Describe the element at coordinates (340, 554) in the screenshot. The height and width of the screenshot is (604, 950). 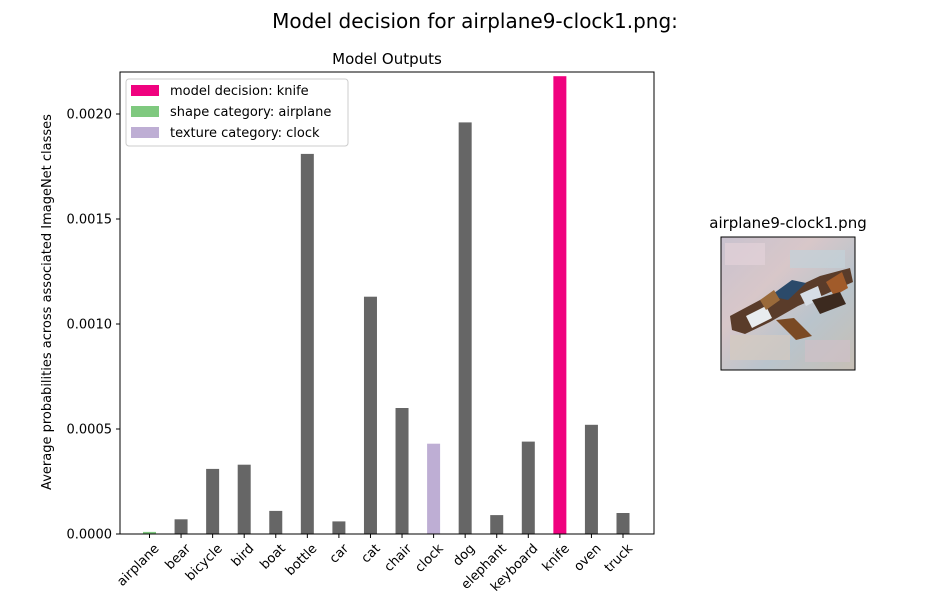
I see `x-tick-label-car: car` at that location.